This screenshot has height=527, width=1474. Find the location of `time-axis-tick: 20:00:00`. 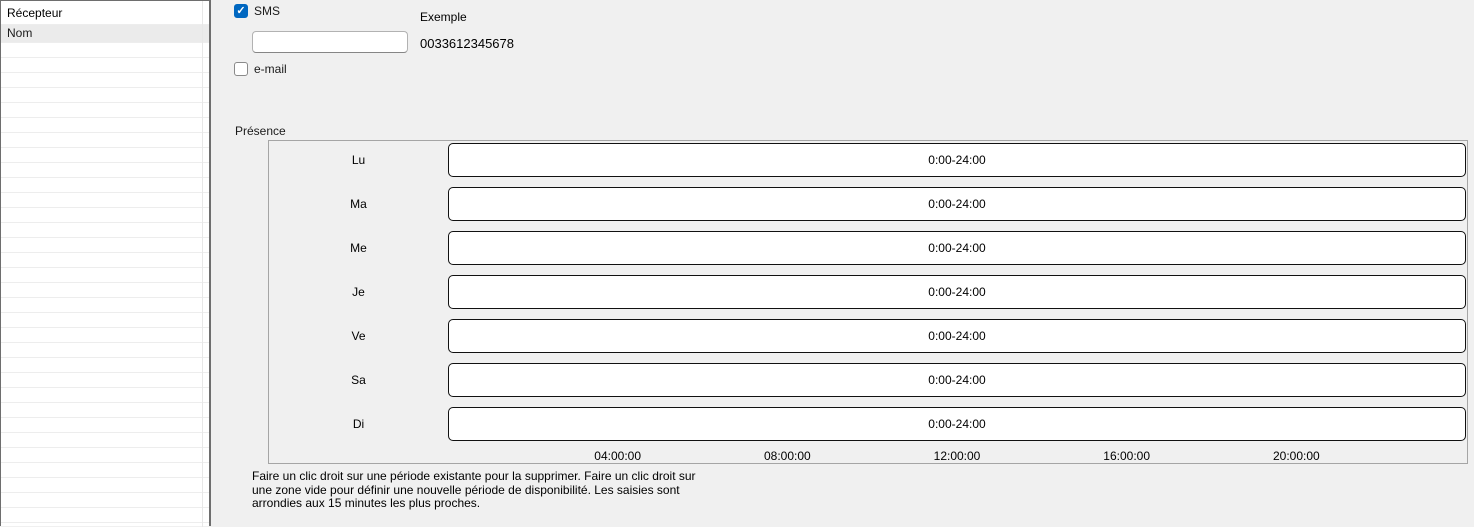

time-axis-tick: 20:00:00 is located at coordinates (1296, 456).